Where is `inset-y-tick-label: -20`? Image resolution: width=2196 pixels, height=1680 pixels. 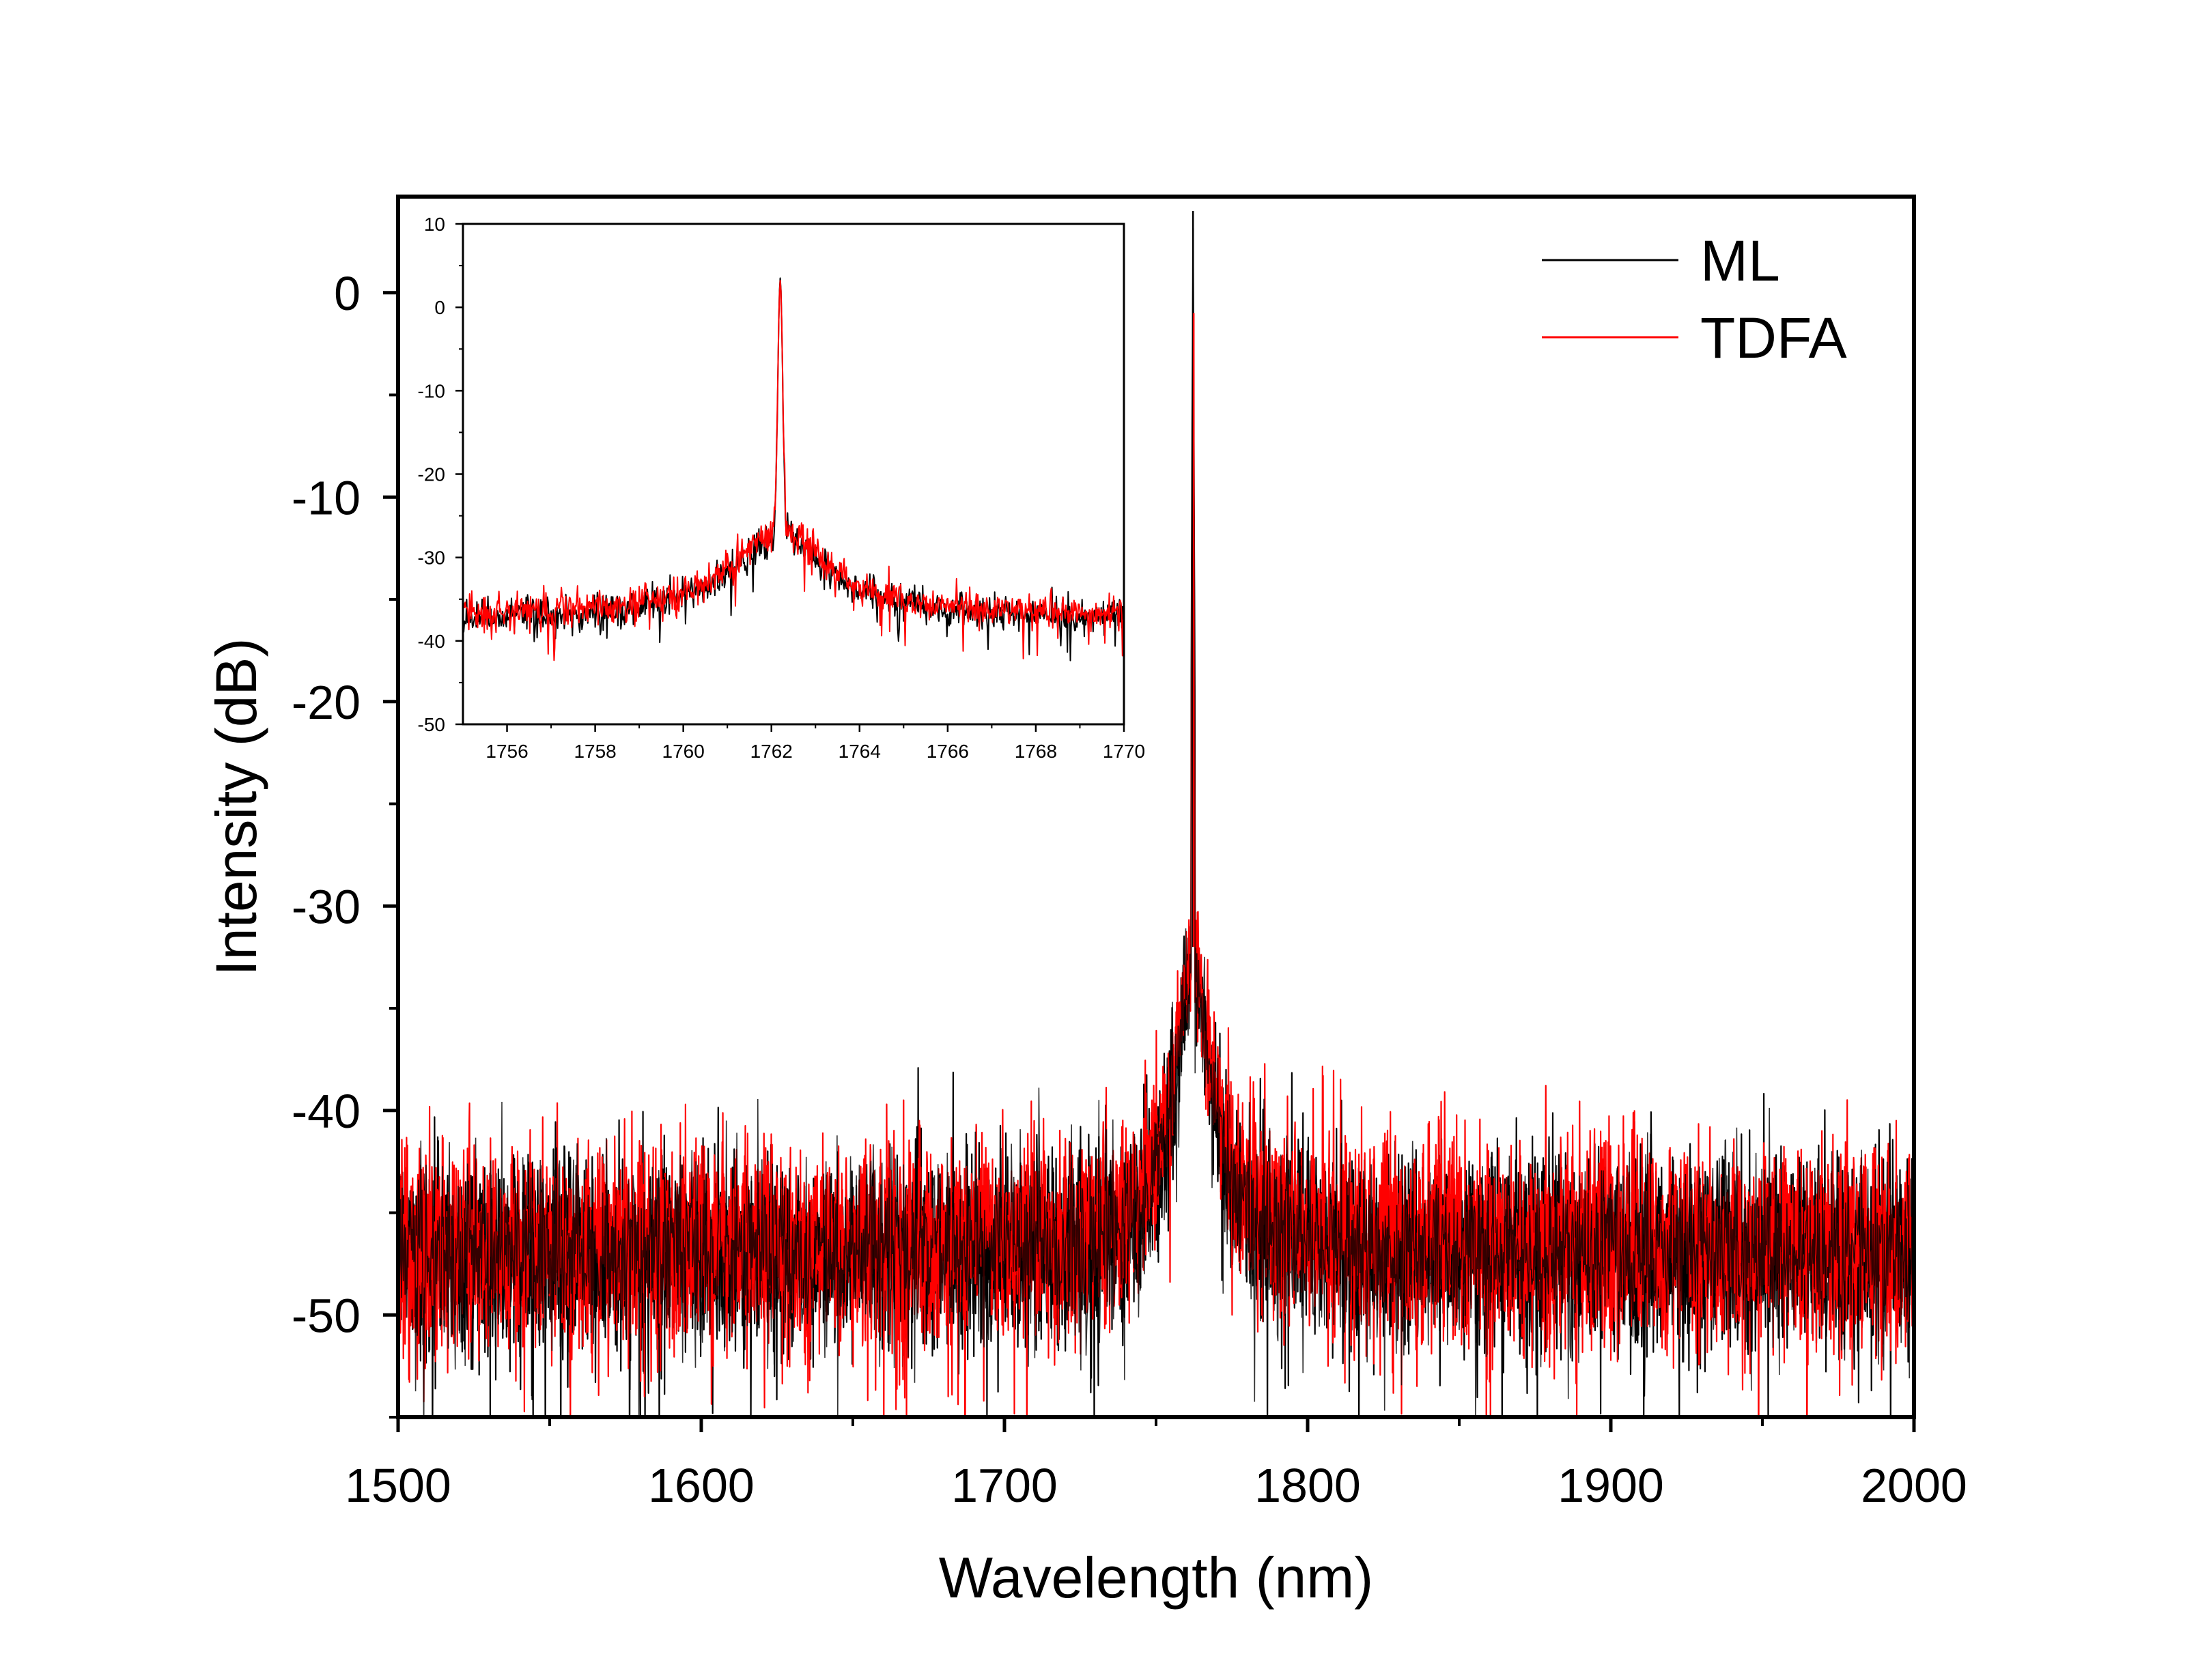 inset-y-tick-label: -20 is located at coordinates (431, 474).